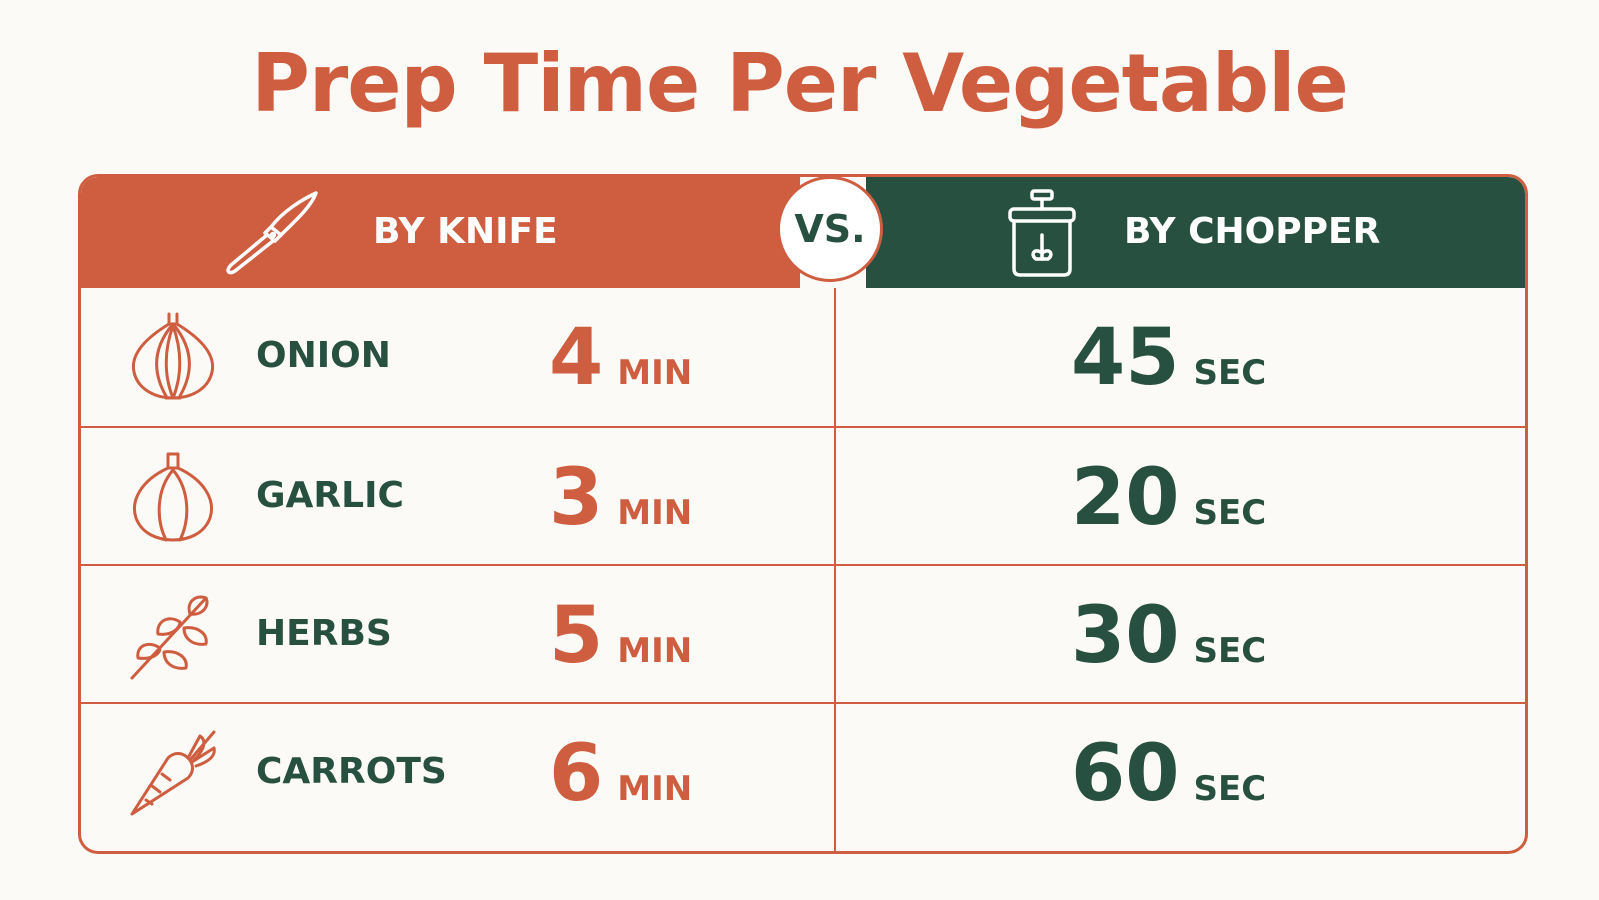  What do you see at coordinates (576, 774) in the screenshot?
I see `knife-time-value: 6` at bounding box center [576, 774].